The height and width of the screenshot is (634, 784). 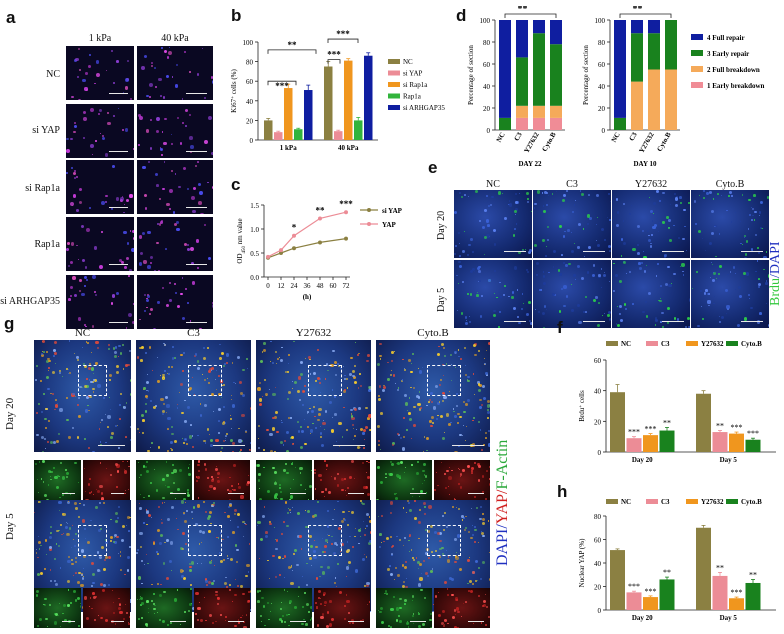 What do you see at coordinates (57, 480) in the screenshot?
I see `micrograph-tile` at bounding box center [57, 480].